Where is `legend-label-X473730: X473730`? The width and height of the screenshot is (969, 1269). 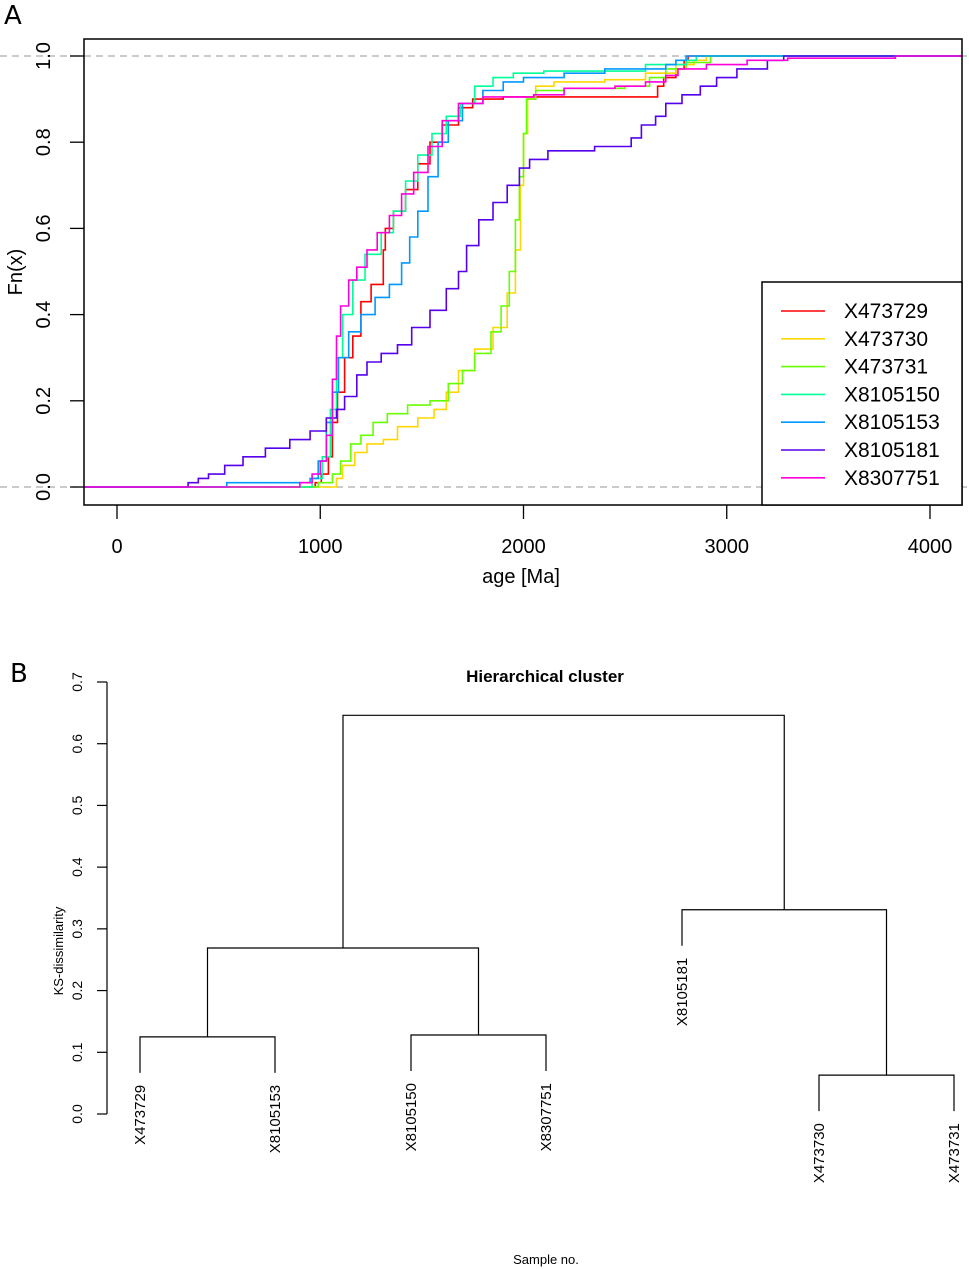 legend-label-X473730: X473730 is located at coordinates (886, 339).